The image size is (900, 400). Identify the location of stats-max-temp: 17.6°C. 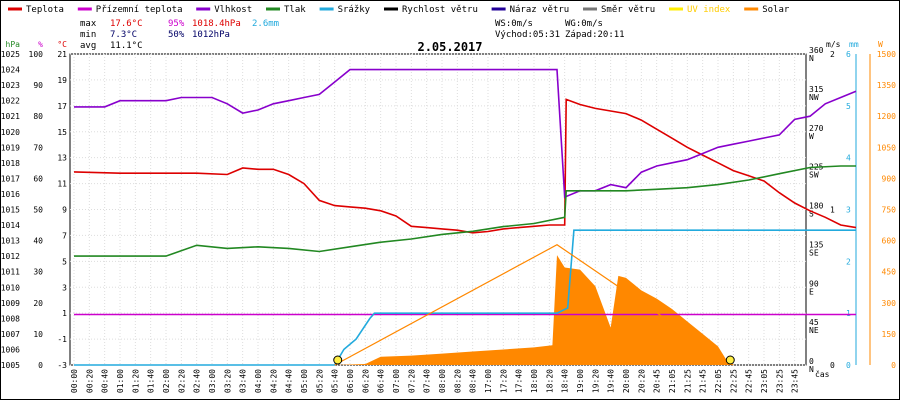
(126, 24).